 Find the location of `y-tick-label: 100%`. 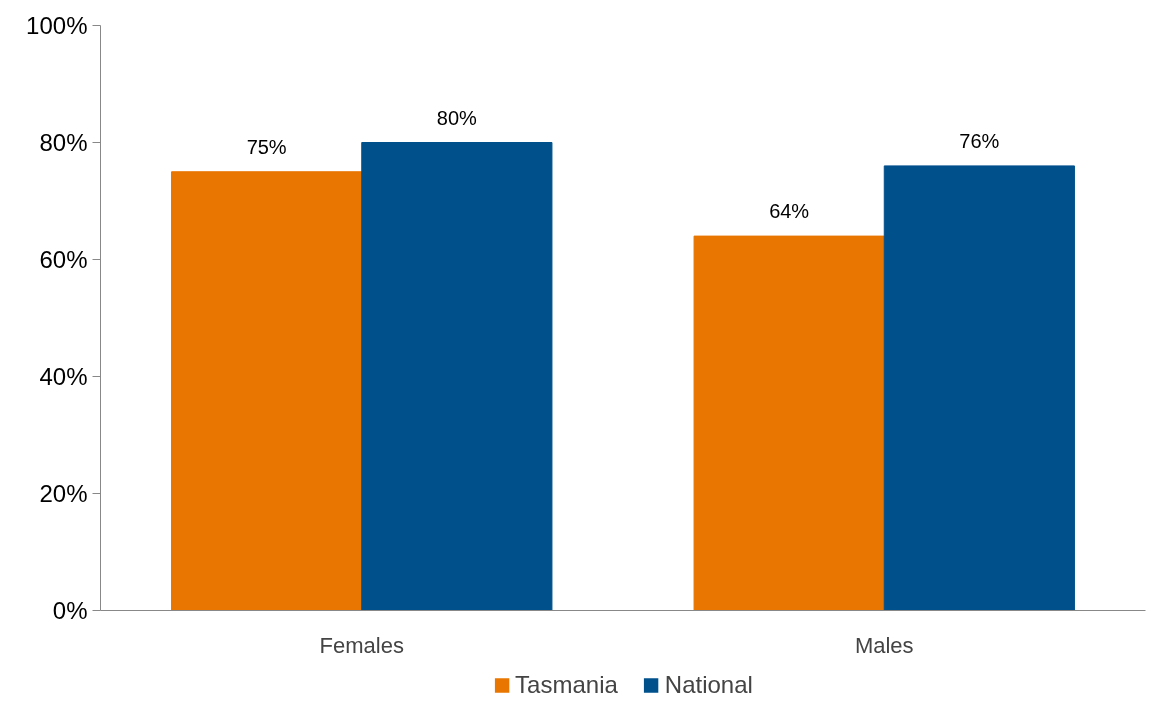

y-tick-label: 100% is located at coordinates (57, 25).